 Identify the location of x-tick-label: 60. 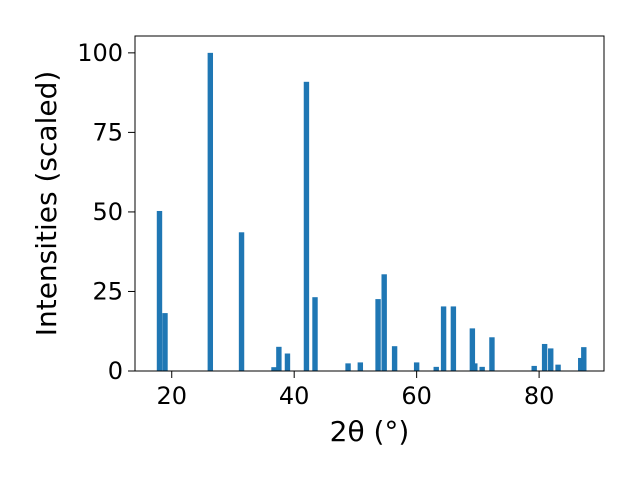
(416, 396).